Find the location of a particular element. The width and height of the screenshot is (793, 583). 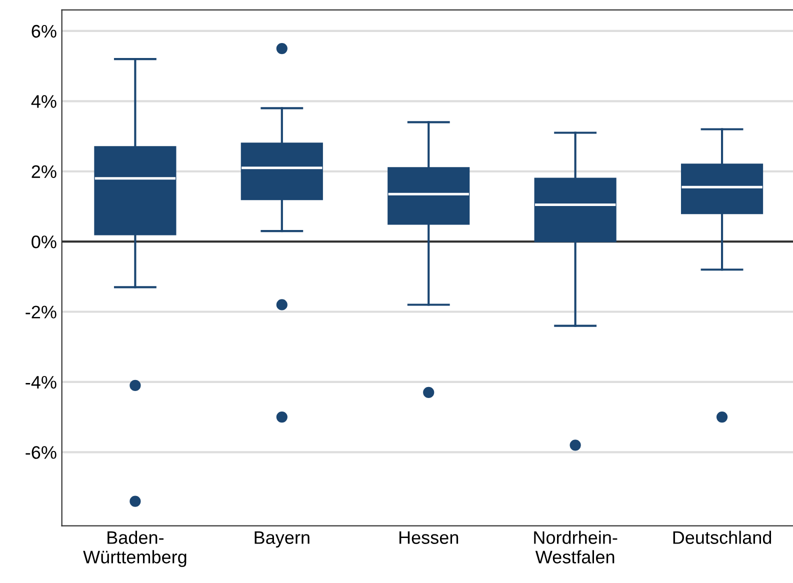

x-tick-label: Baden- Württemberg is located at coordinates (134, 549).